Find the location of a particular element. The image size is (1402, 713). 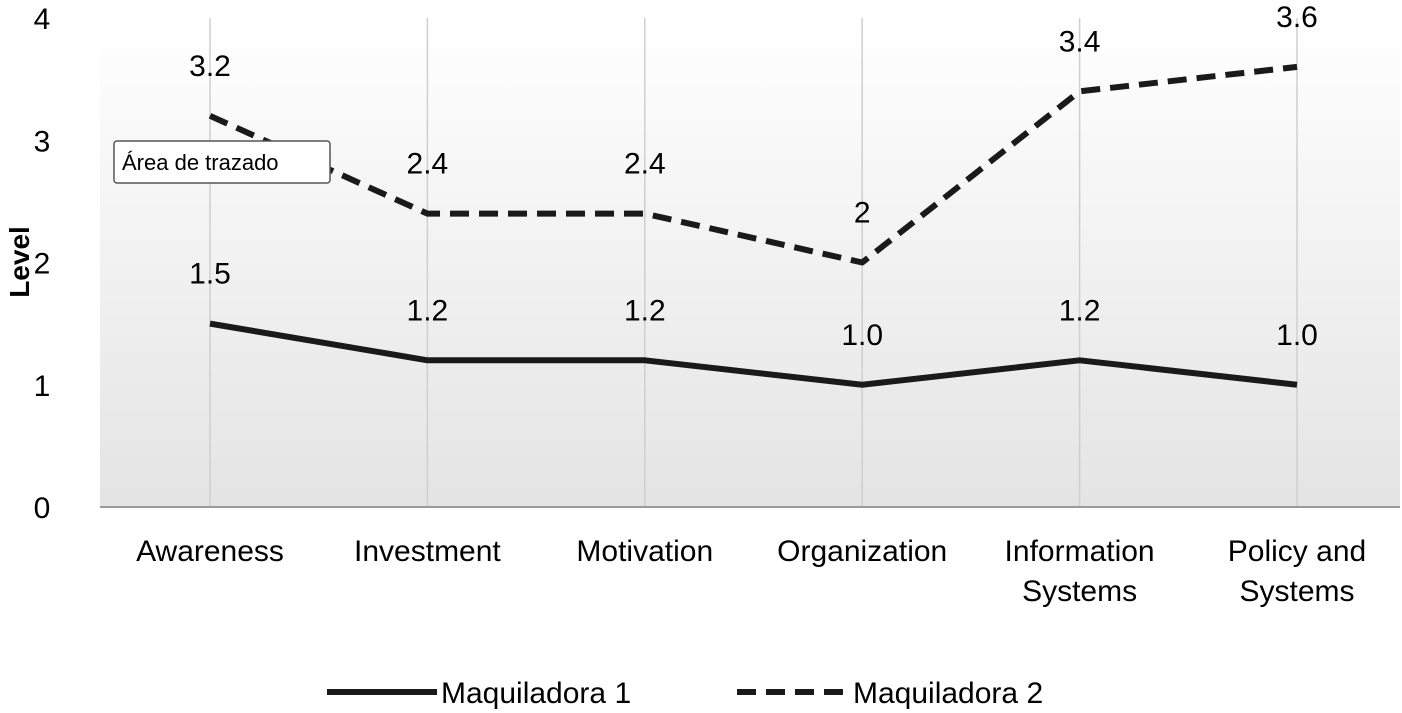

data-label-maquiladora-2: 2 is located at coordinates (862, 213).